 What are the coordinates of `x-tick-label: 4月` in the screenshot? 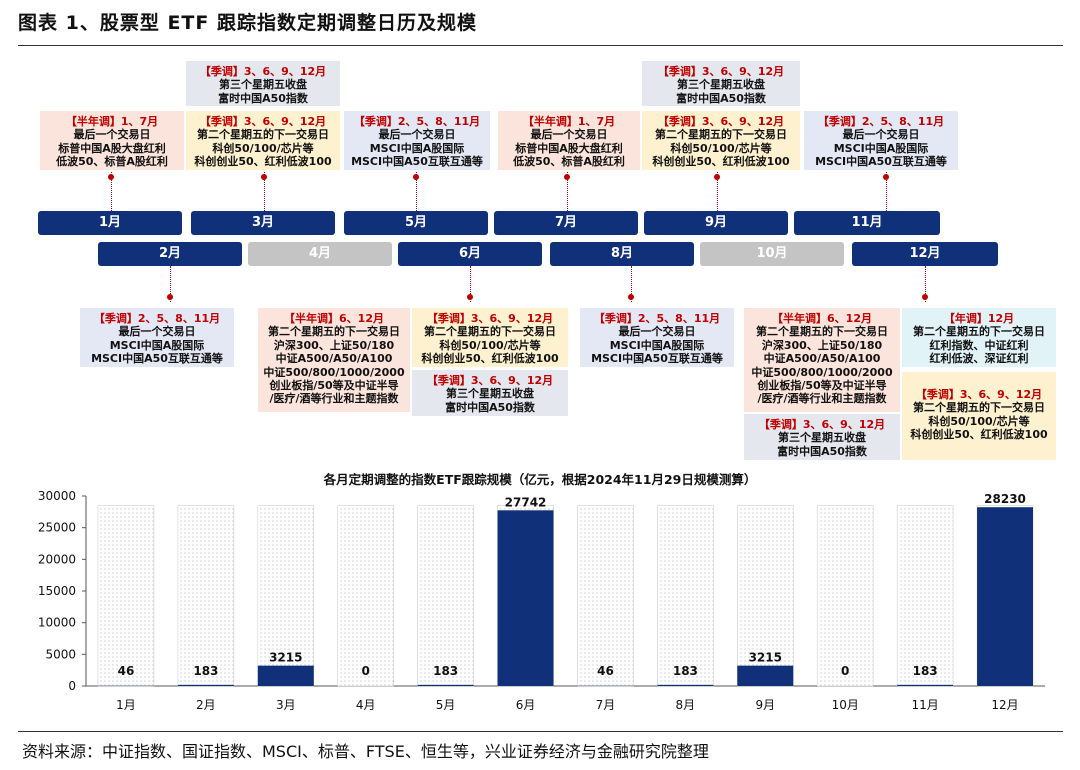 It's located at (366, 705).